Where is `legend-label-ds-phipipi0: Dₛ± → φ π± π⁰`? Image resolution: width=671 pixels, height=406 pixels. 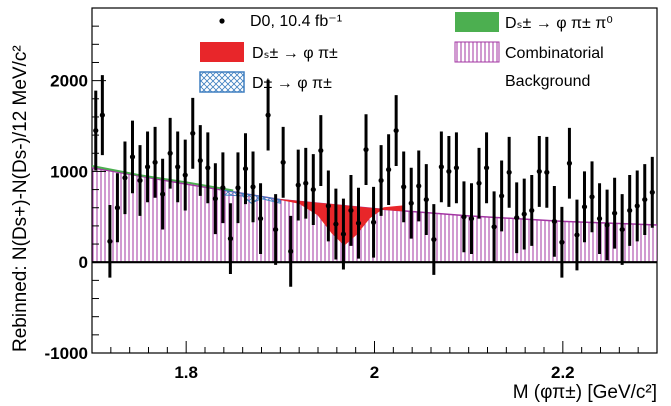
legend-label-ds-phipipi0: Dₛ± → φ π± π⁰ is located at coordinates (559, 23).